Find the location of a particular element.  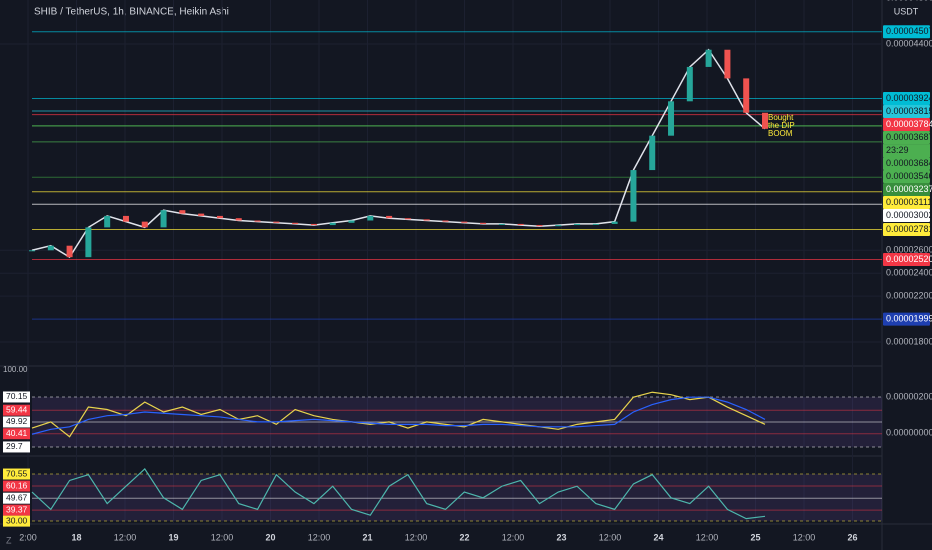

time-label: 26 is located at coordinates (852, 537).